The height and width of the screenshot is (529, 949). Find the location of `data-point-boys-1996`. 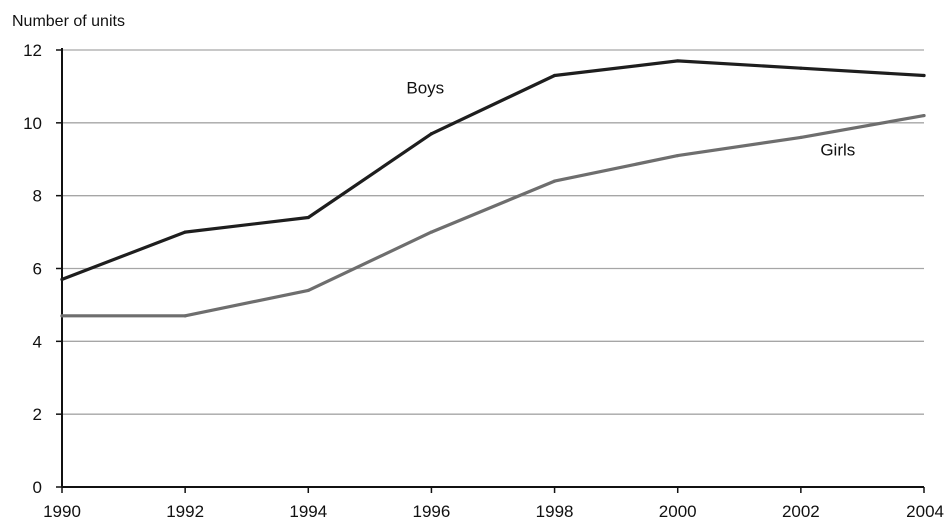

data-point-boys-1996 is located at coordinates (431, 134).